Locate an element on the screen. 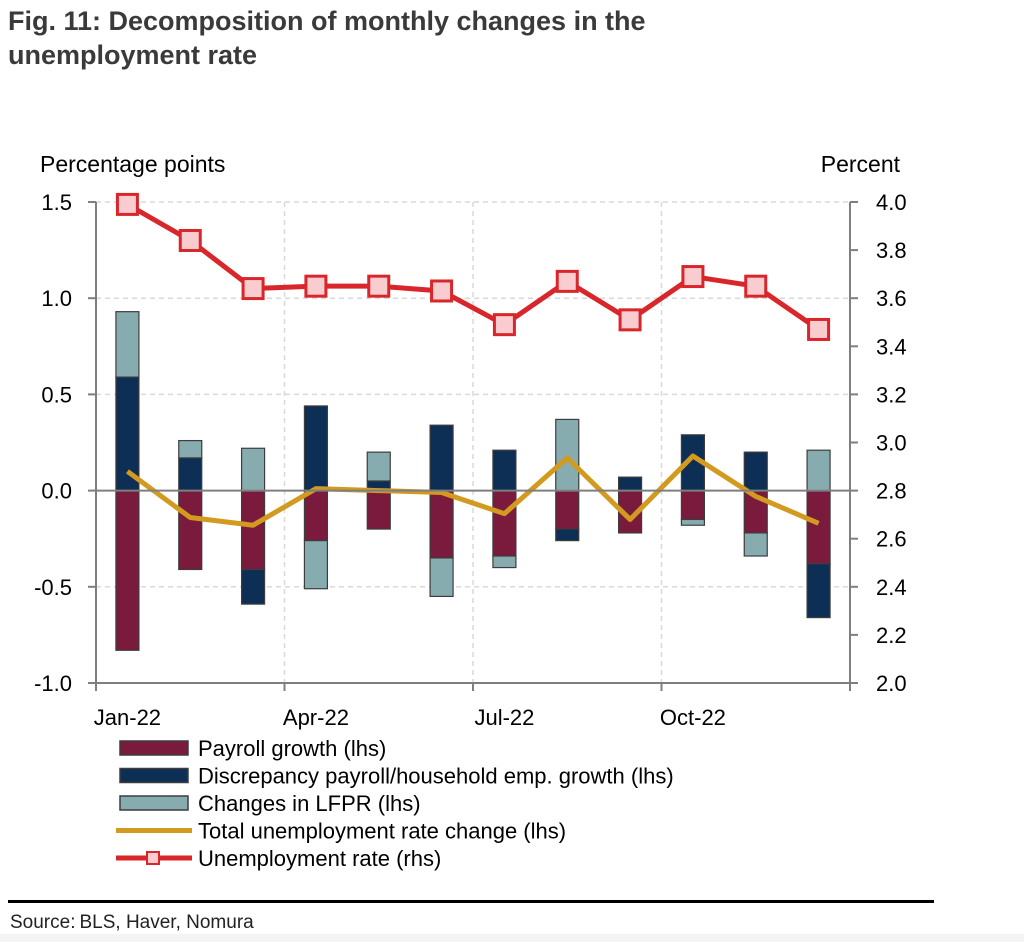 This screenshot has width=1024, height=942. right-tick-label: 3.0 is located at coordinates (891, 443).